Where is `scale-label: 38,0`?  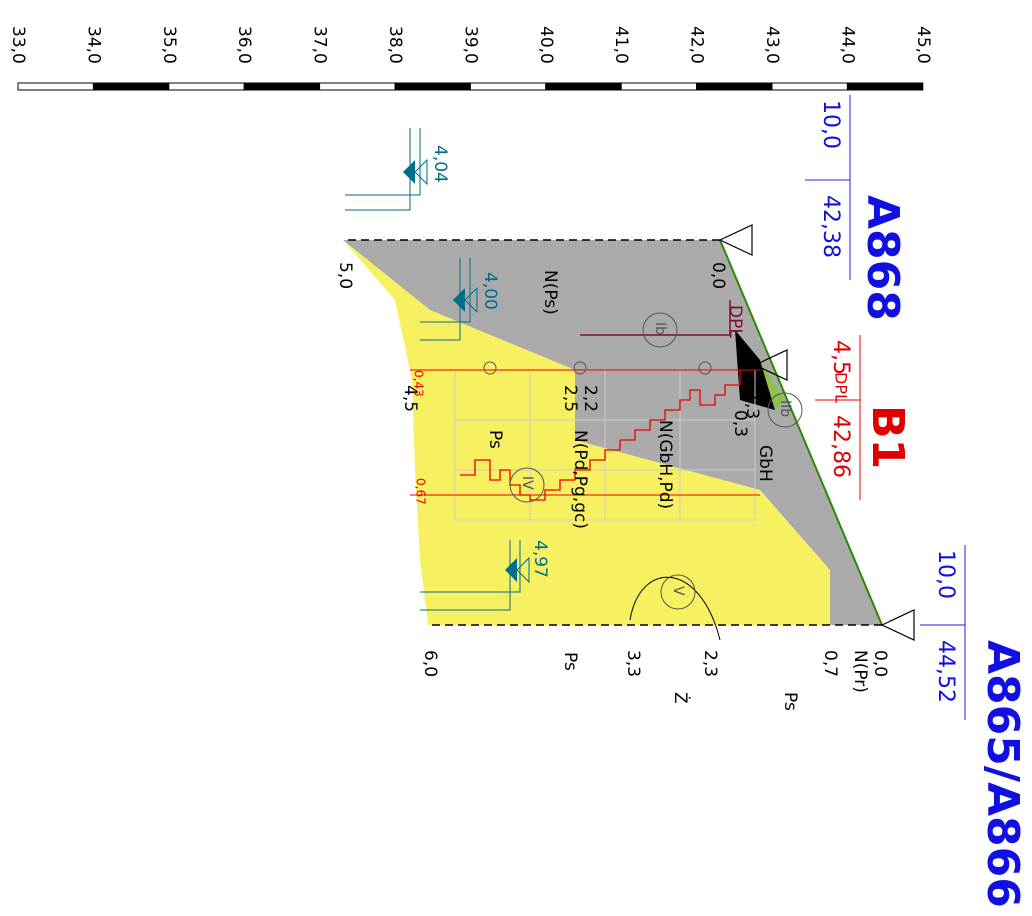
scale-label: 38,0 is located at coordinates (395, 45).